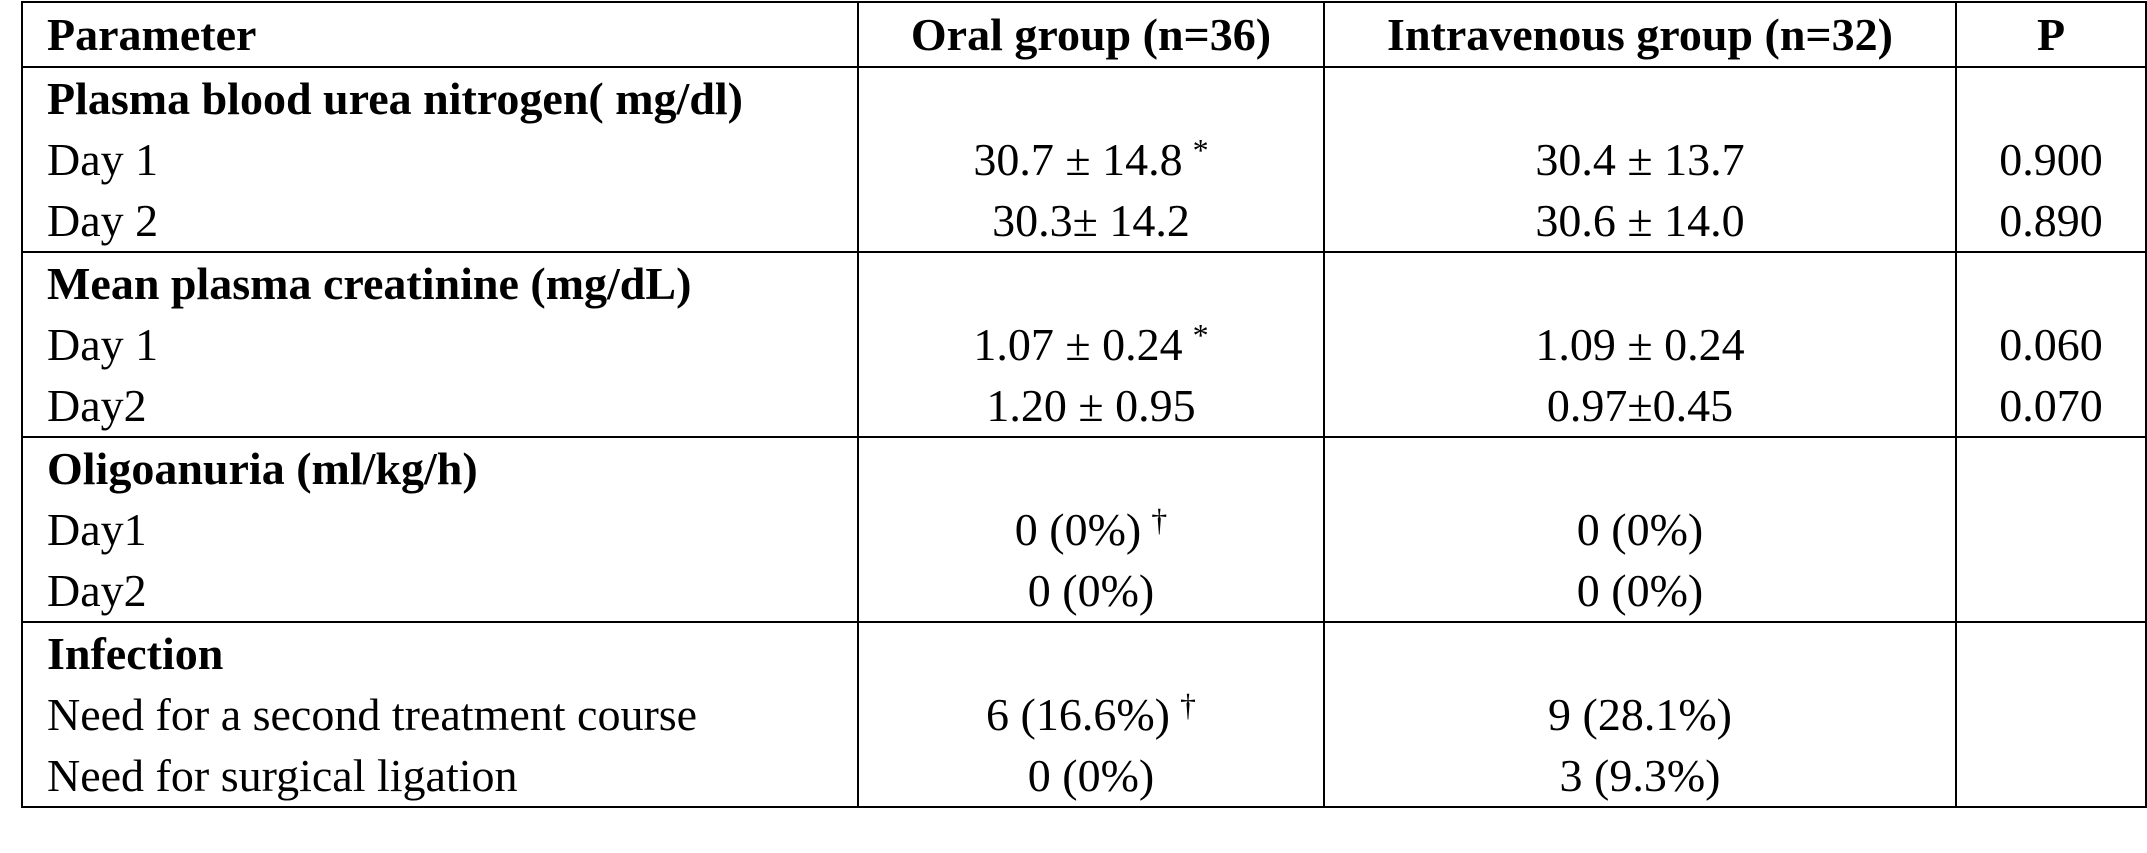 This screenshot has height=853, width=2147. Describe the element at coordinates (395, 98) in the screenshot. I see `section-title: Plasma blood urea nitrogen( mg/dl)` at that location.